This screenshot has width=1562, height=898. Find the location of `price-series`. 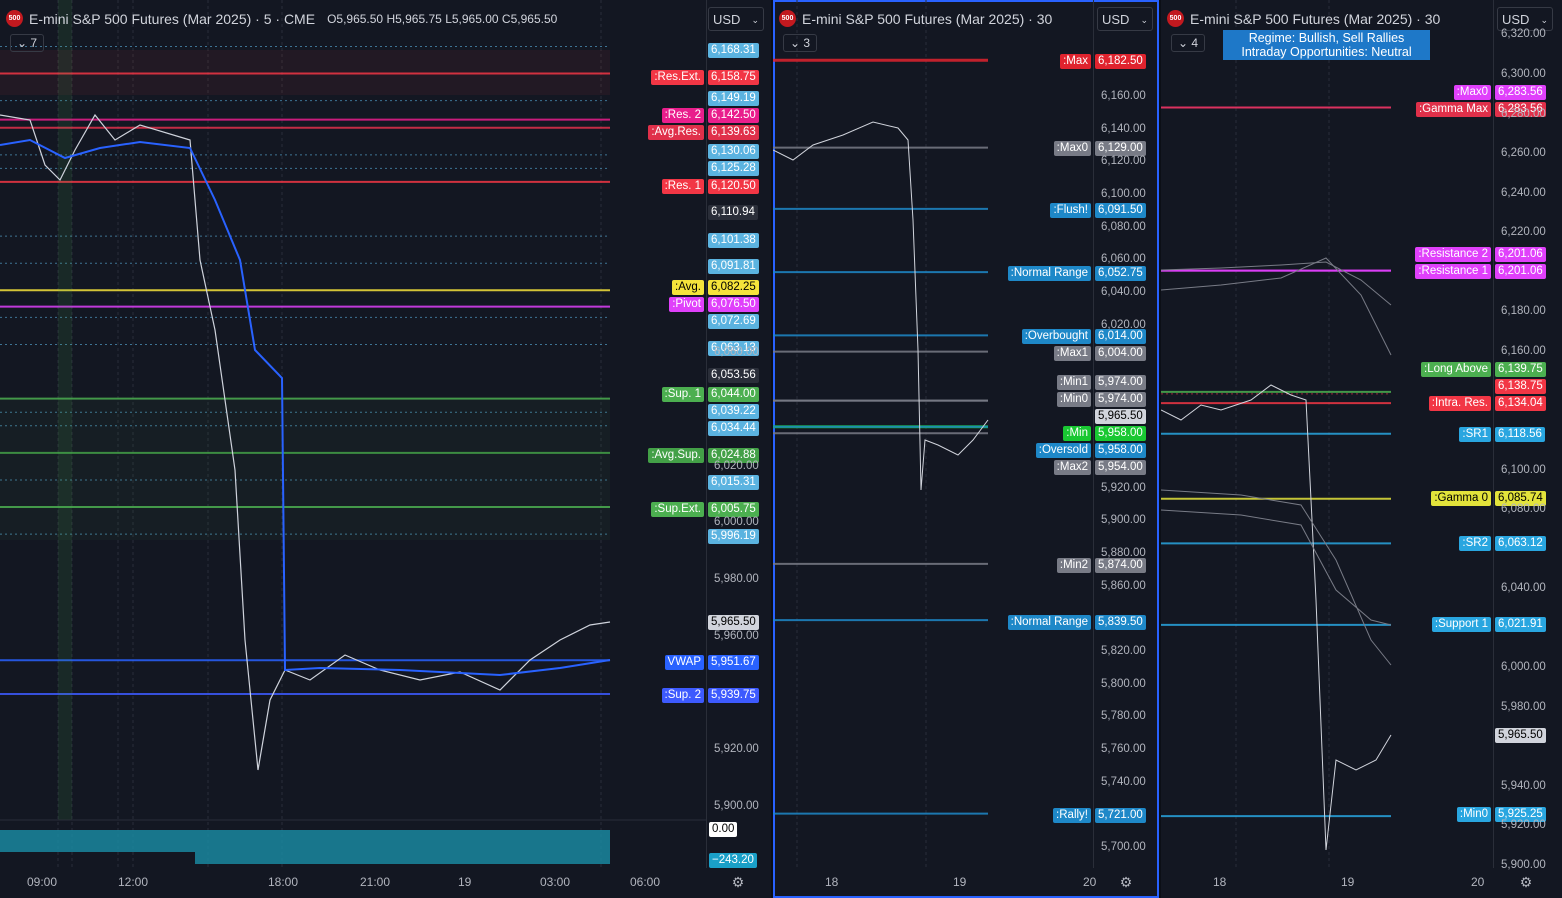

price-series is located at coordinates (1276, 617).